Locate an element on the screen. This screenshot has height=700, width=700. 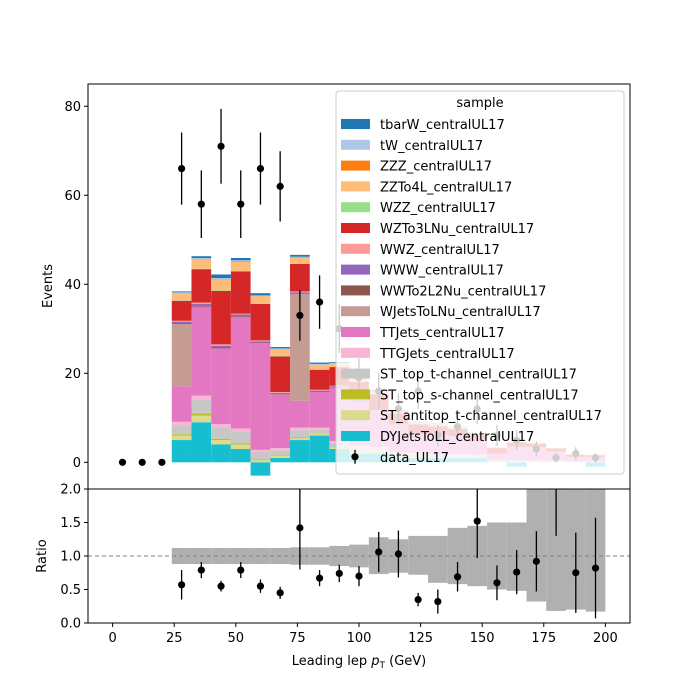
legend-label-ttjets-centralul17: TTJets_centralUL17 is located at coordinates (442, 333).